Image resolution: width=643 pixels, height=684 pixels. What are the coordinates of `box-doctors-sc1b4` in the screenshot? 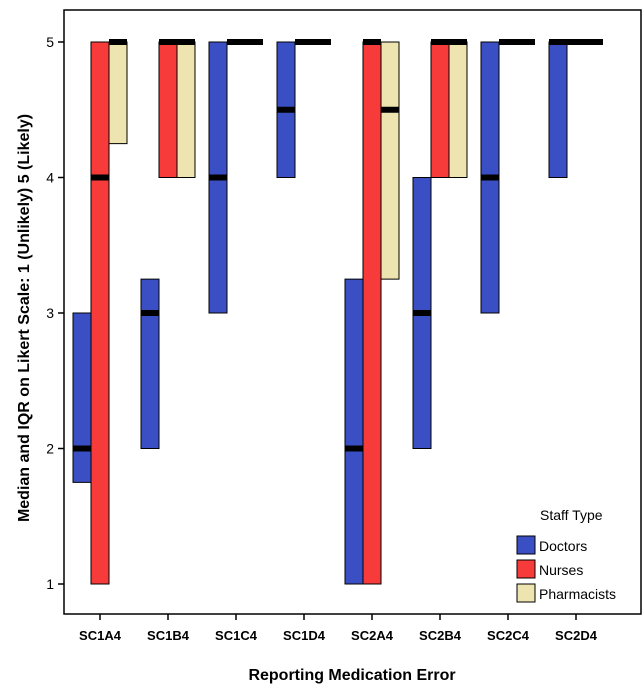 It's located at (150, 363).